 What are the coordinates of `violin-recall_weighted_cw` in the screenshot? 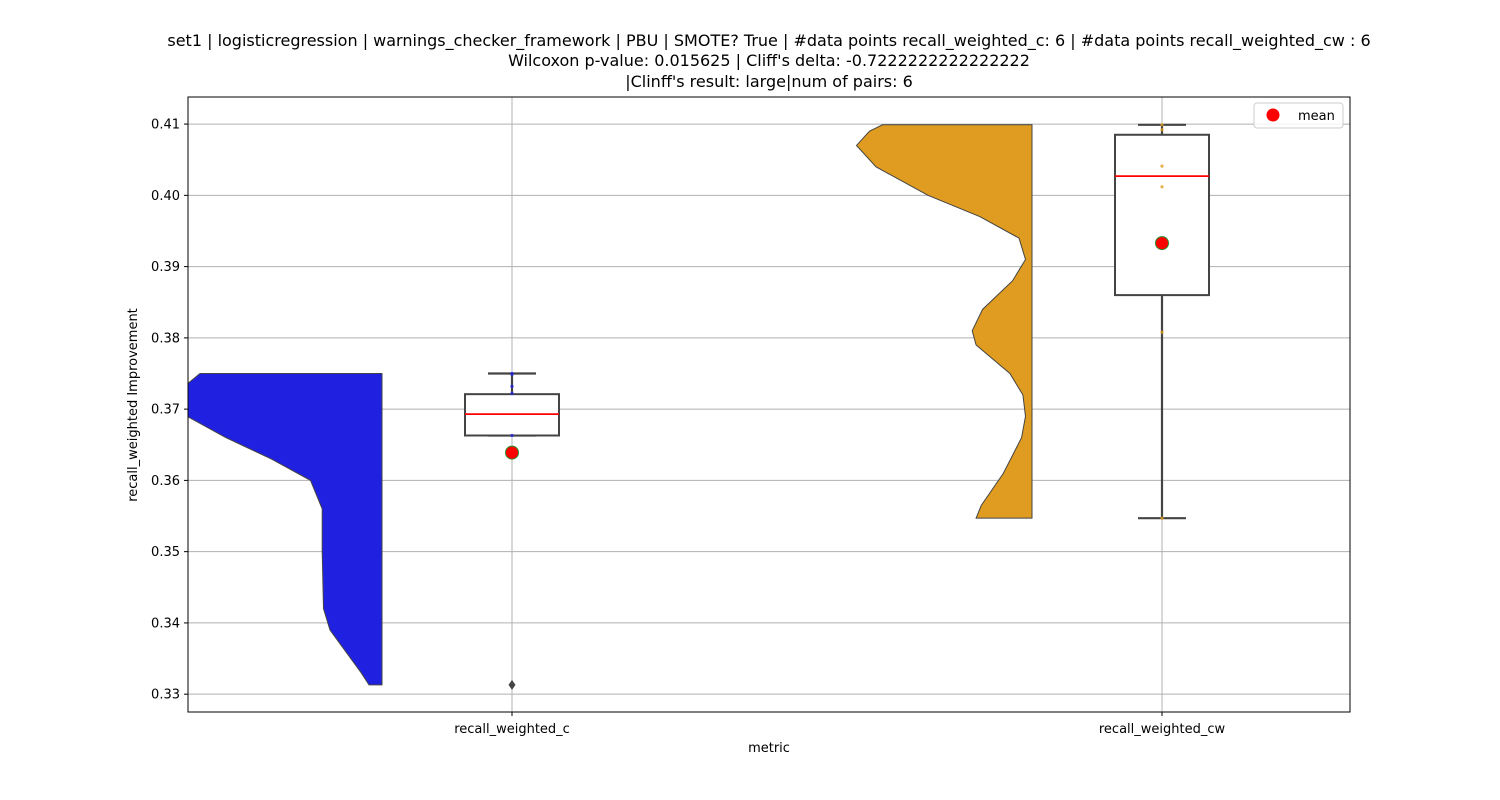 It's located at (944, 321).